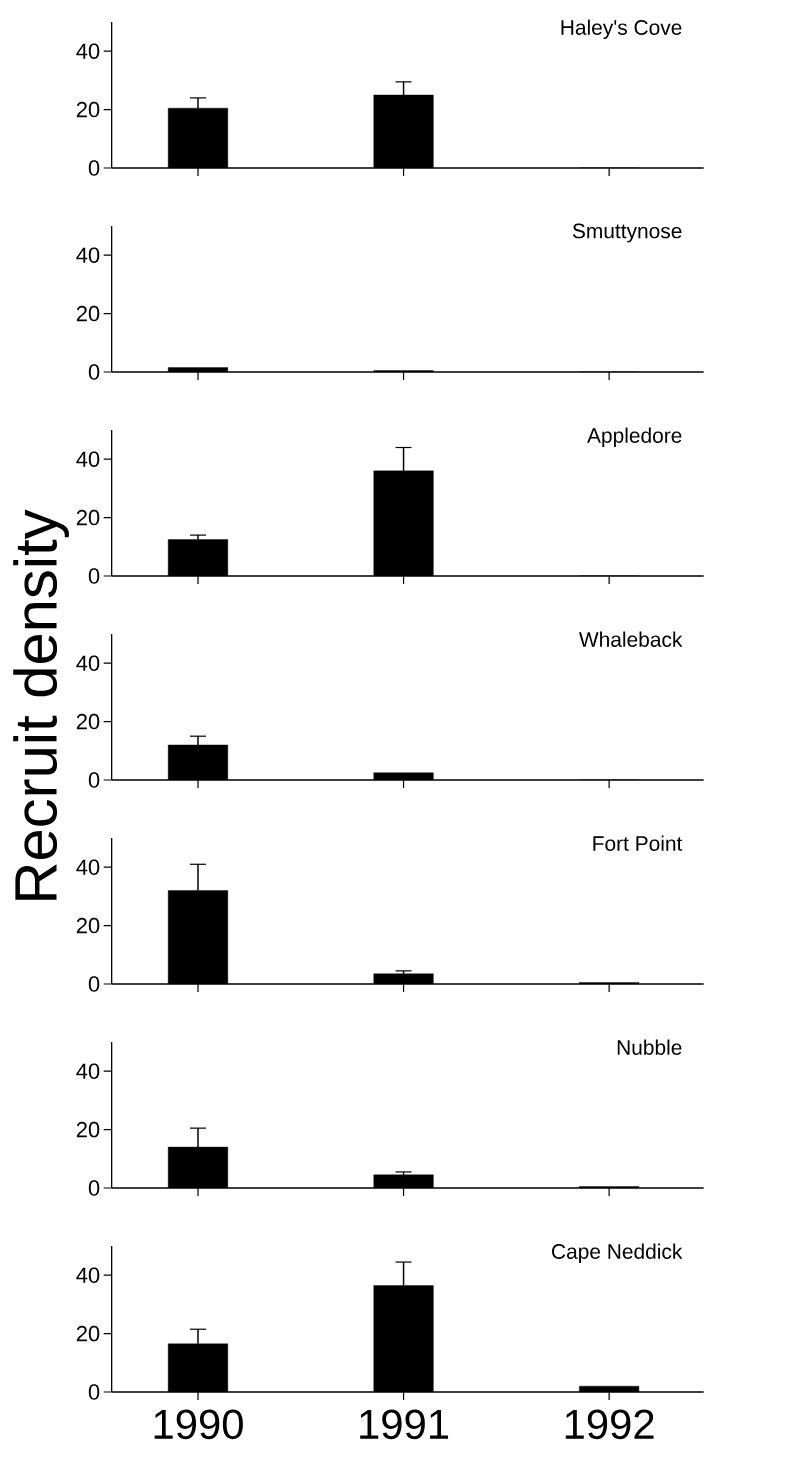 This screenshot has height=1480, width=807. I want to click on y-axis-title: Recruit density, so click(41, 704).